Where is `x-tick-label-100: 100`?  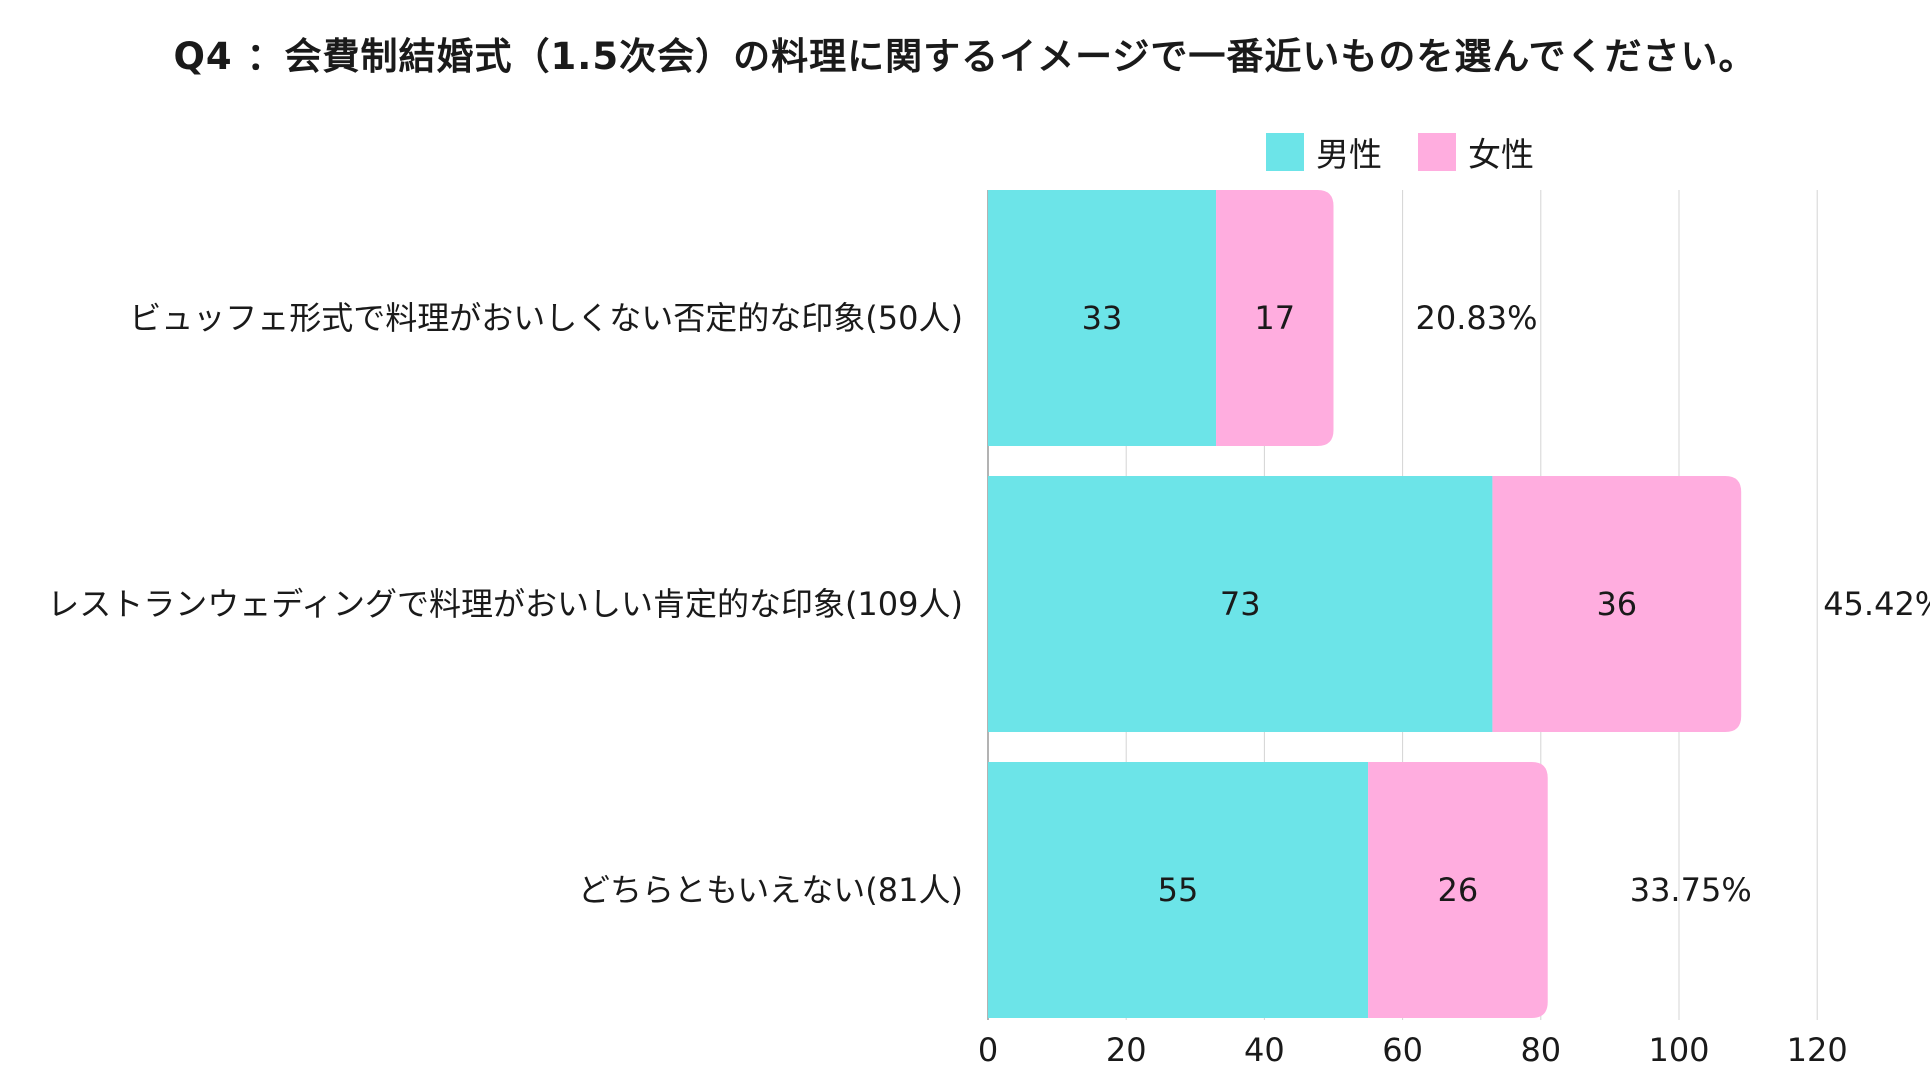
x-tick-label-100: 100 is located at coordinates (1678, 1050).